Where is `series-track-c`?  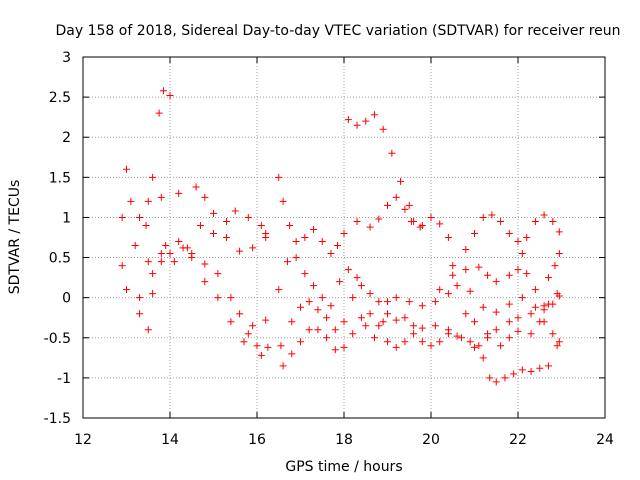 series-track-c is located at coordinates (194, 245).